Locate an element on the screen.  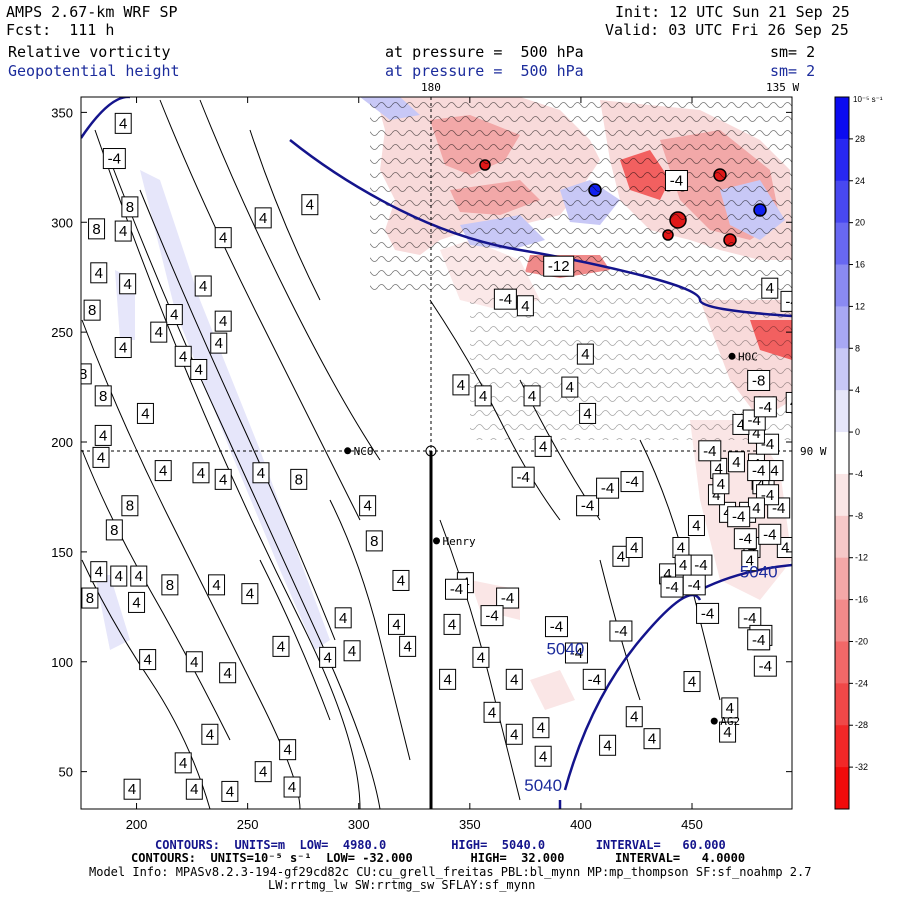
lon-label-135w: 135 W is located at coordinates (783, 87).